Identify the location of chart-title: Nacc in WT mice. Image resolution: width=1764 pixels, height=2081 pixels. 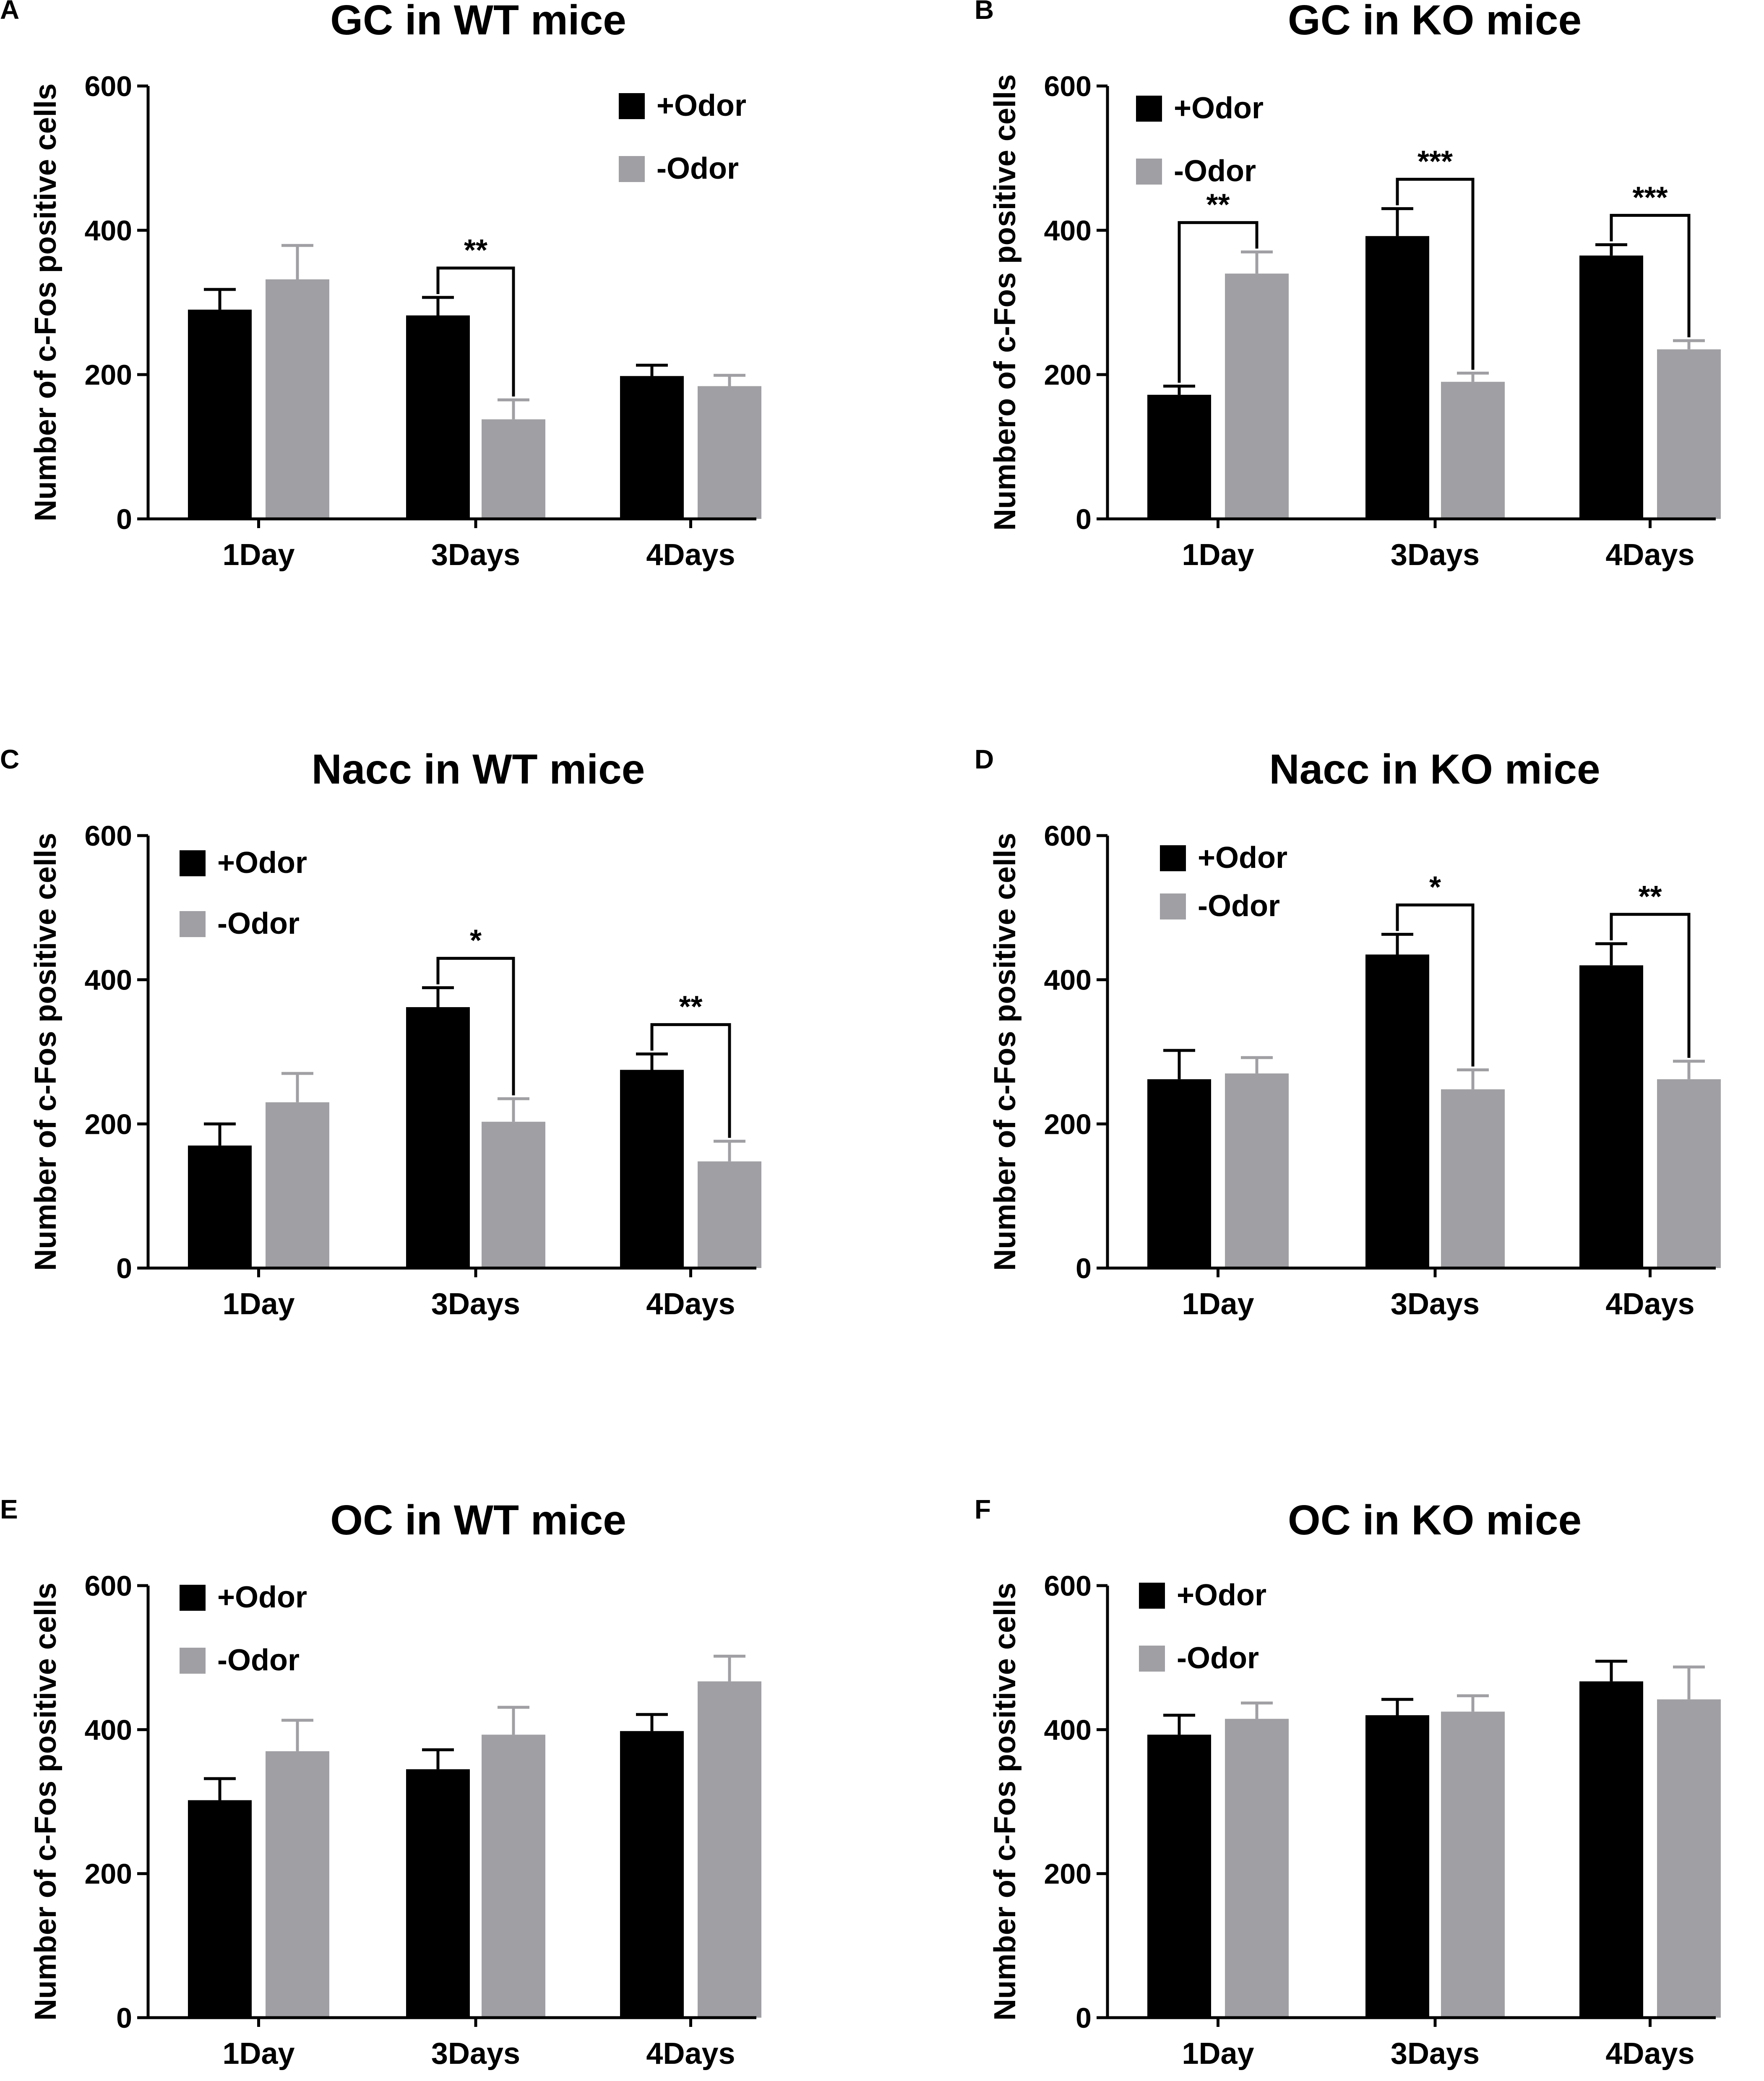
(478, 769).